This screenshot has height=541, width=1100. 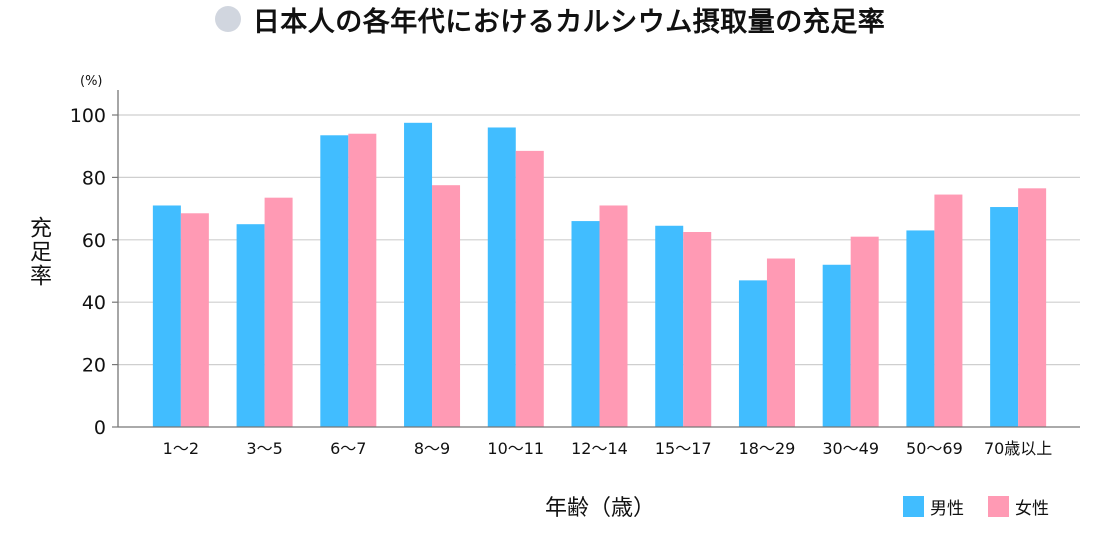 What do you see at coordinates (934, 448) in the screenshot?
I see `x-tick-label: 50〜69` at bounding box center [934, 448].